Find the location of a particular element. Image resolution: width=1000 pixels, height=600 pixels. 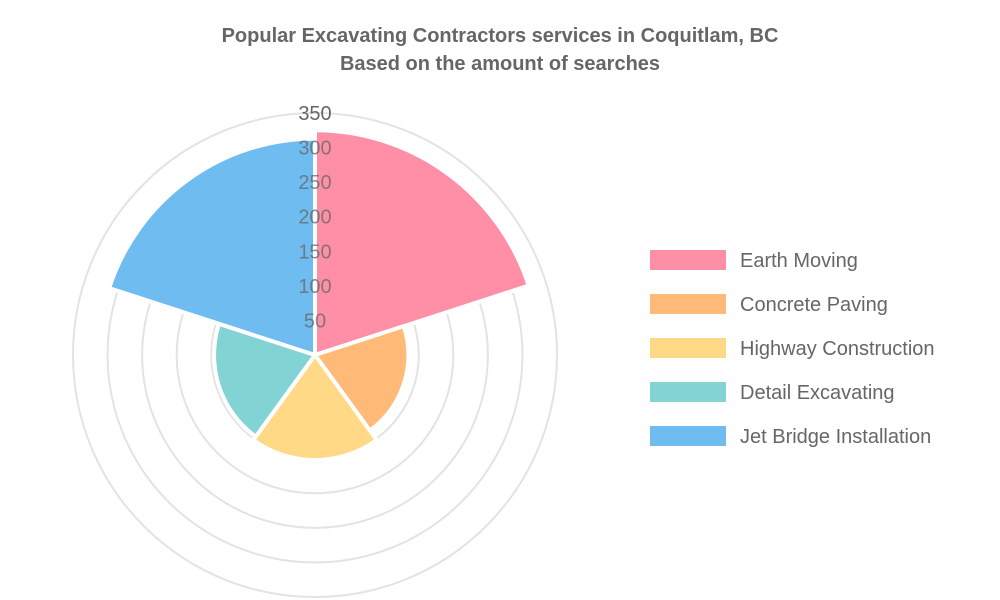

legend-label: Highway Construction is located at coordinates (837, 349).